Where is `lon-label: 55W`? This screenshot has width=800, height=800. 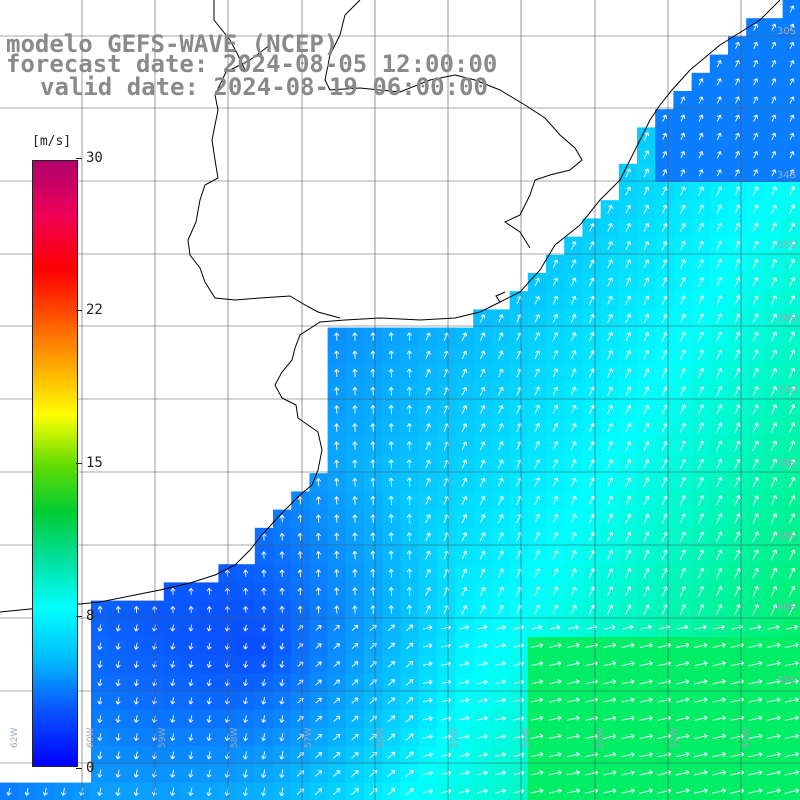 lon-label: 55W is located at coordinates (455, 737).